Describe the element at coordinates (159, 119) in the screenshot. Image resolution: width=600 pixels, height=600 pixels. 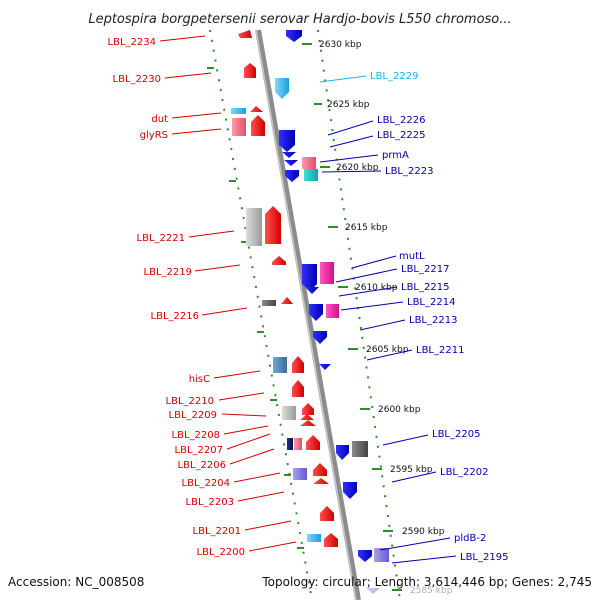
I see `gene-label: dut` at that location.